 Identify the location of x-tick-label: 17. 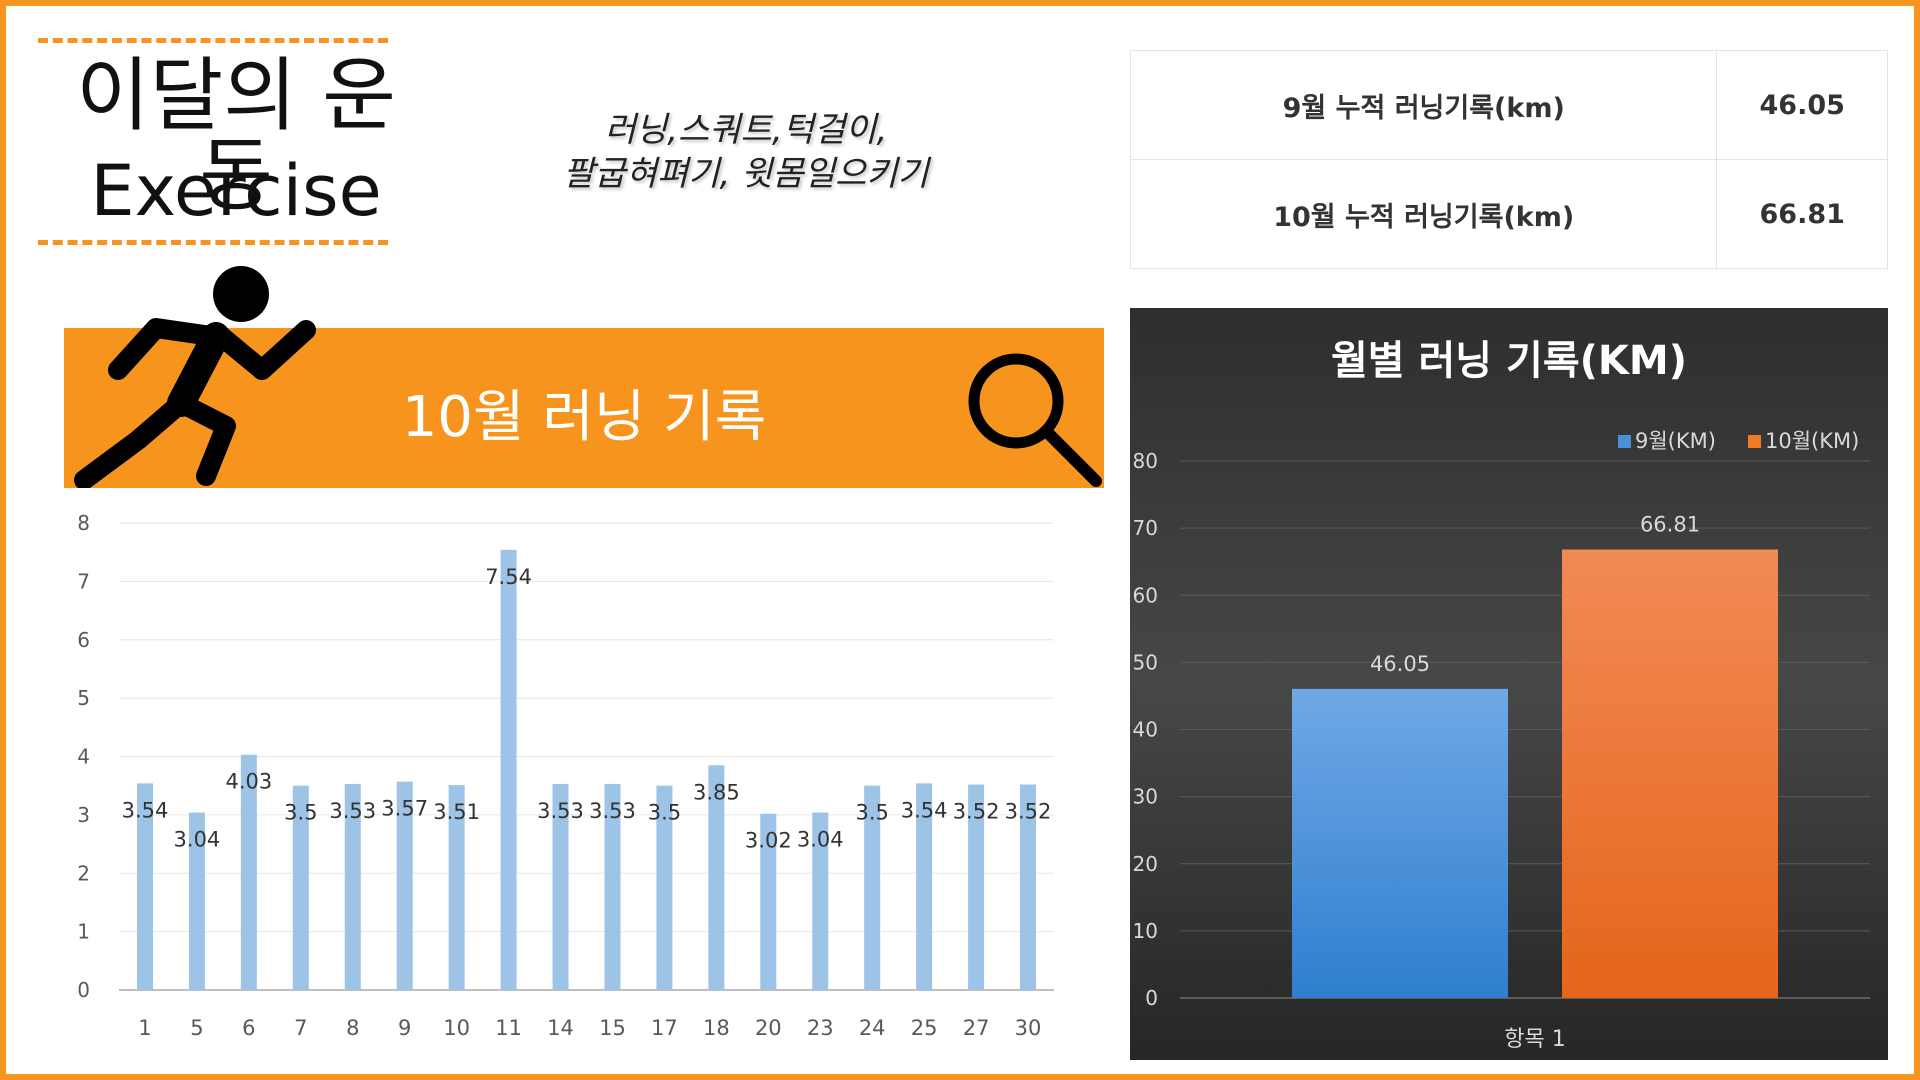
(664, 1028).